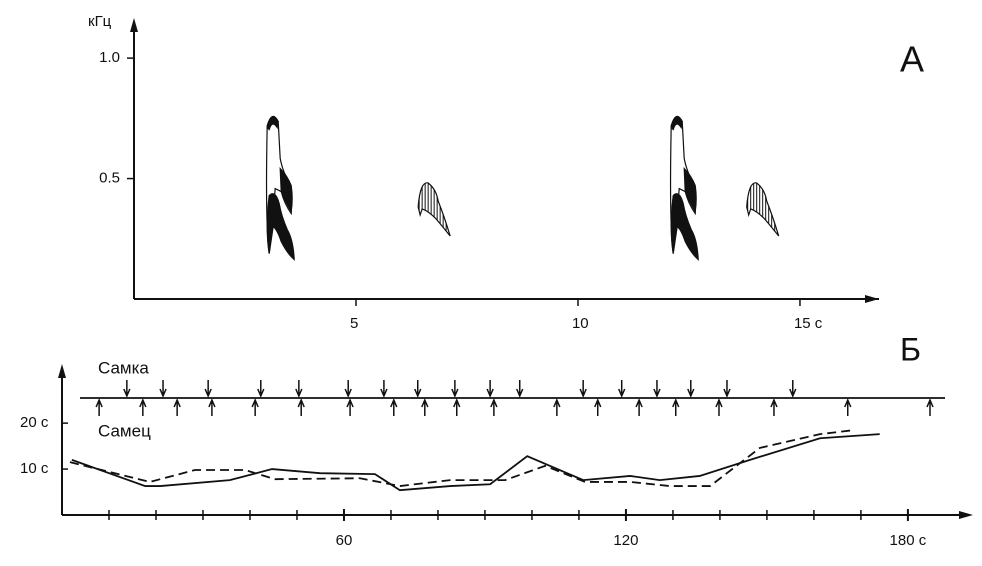  What do you see at coordinates (100, 21) in the screenshot?
I see `y-axis-label: кГц` at bounding box center [100, 21].